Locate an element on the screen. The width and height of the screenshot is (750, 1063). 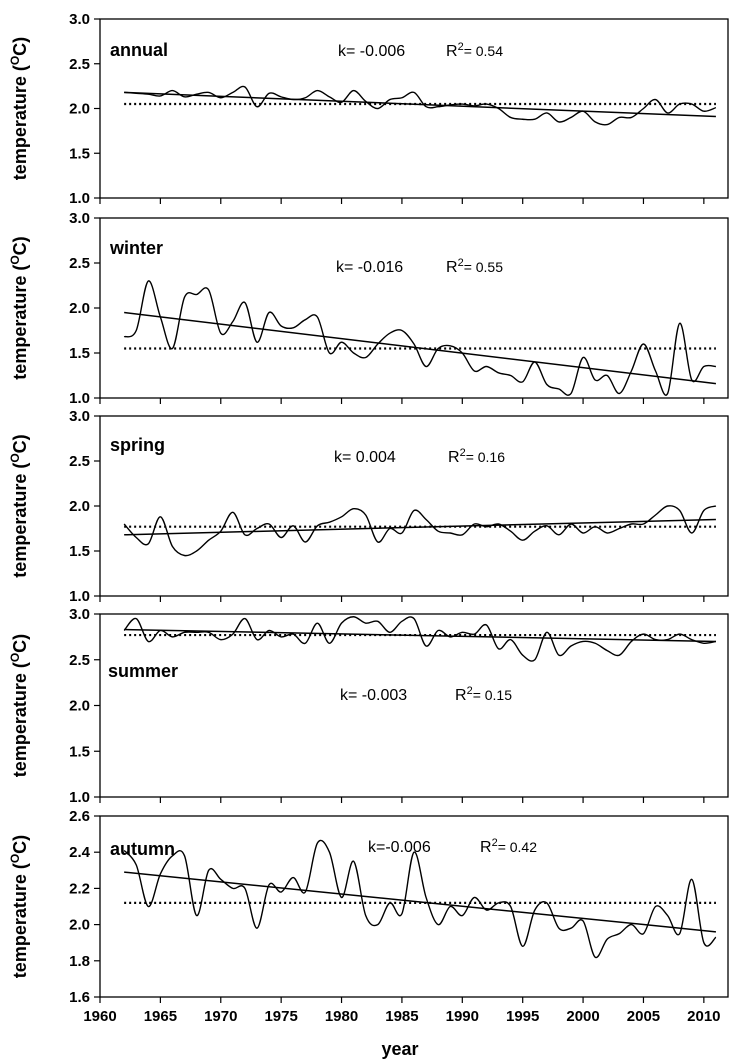
x-tick-label: 1980 is located at coordinates (341, 1016).